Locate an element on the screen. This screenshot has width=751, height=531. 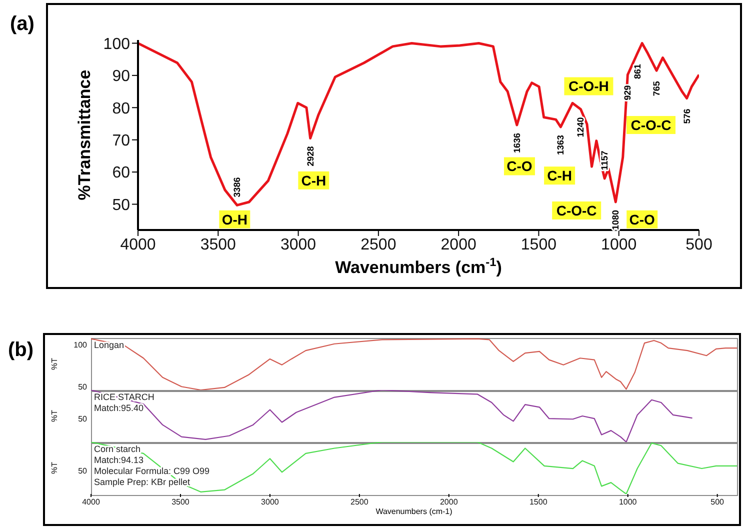
annotation: 765 is located at coordinates (657, 88).